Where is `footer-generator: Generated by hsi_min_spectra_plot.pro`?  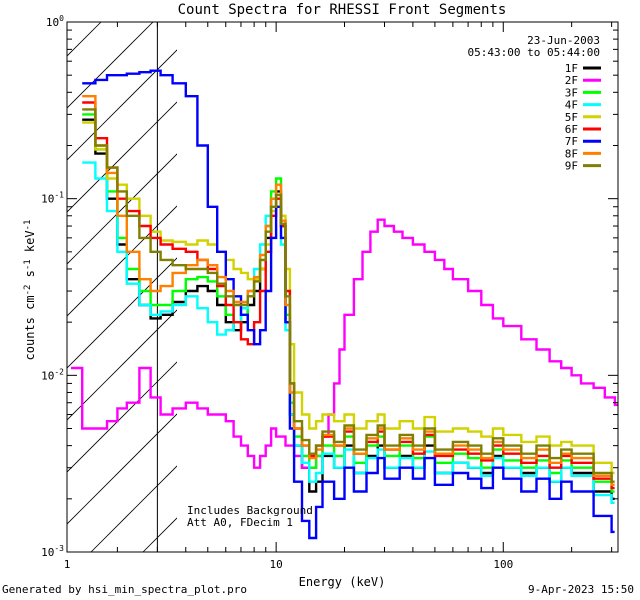
footer-generator: Generated by hsi_min_spectra_plot.pro is located at coordinates (125, 589).